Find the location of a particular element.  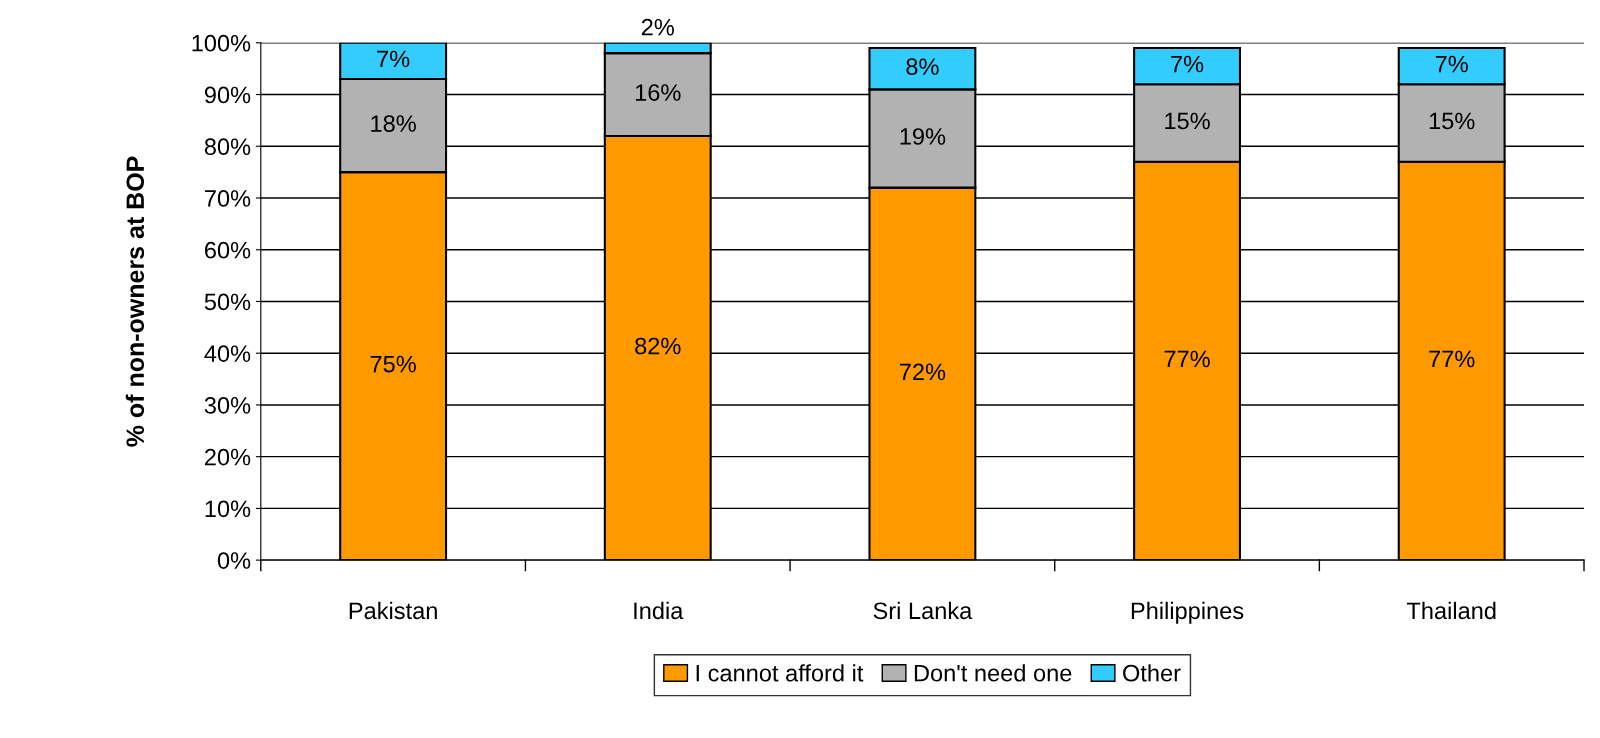

data-label: 72% is located at coordinates (922, 372).